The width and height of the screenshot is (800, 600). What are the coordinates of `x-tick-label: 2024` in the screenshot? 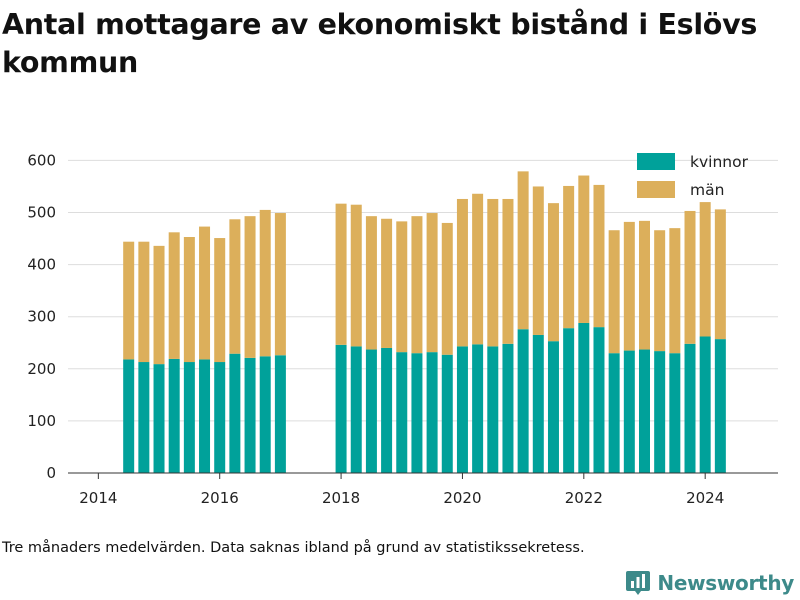 It's located at (705, 498).